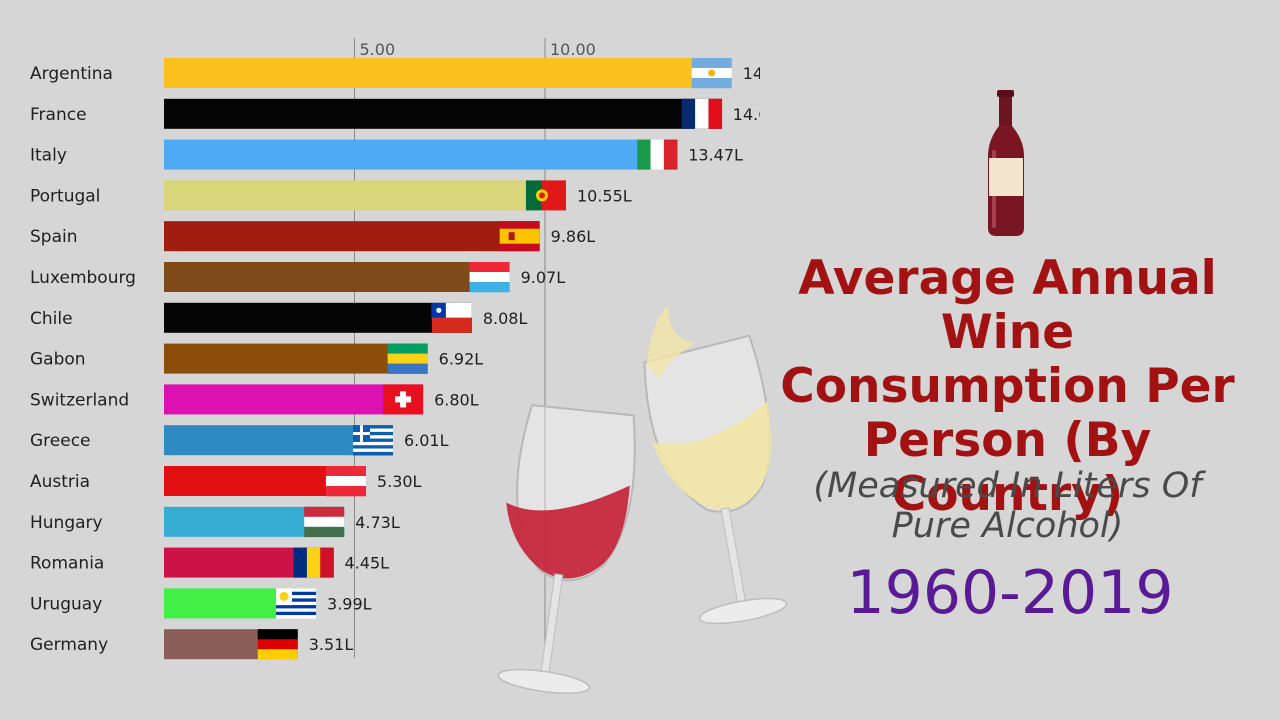 The image size is (1280, 720). Describe the element at coordinates (657, 154) in the screenshot. I see `italy-flag-icon` at that location.